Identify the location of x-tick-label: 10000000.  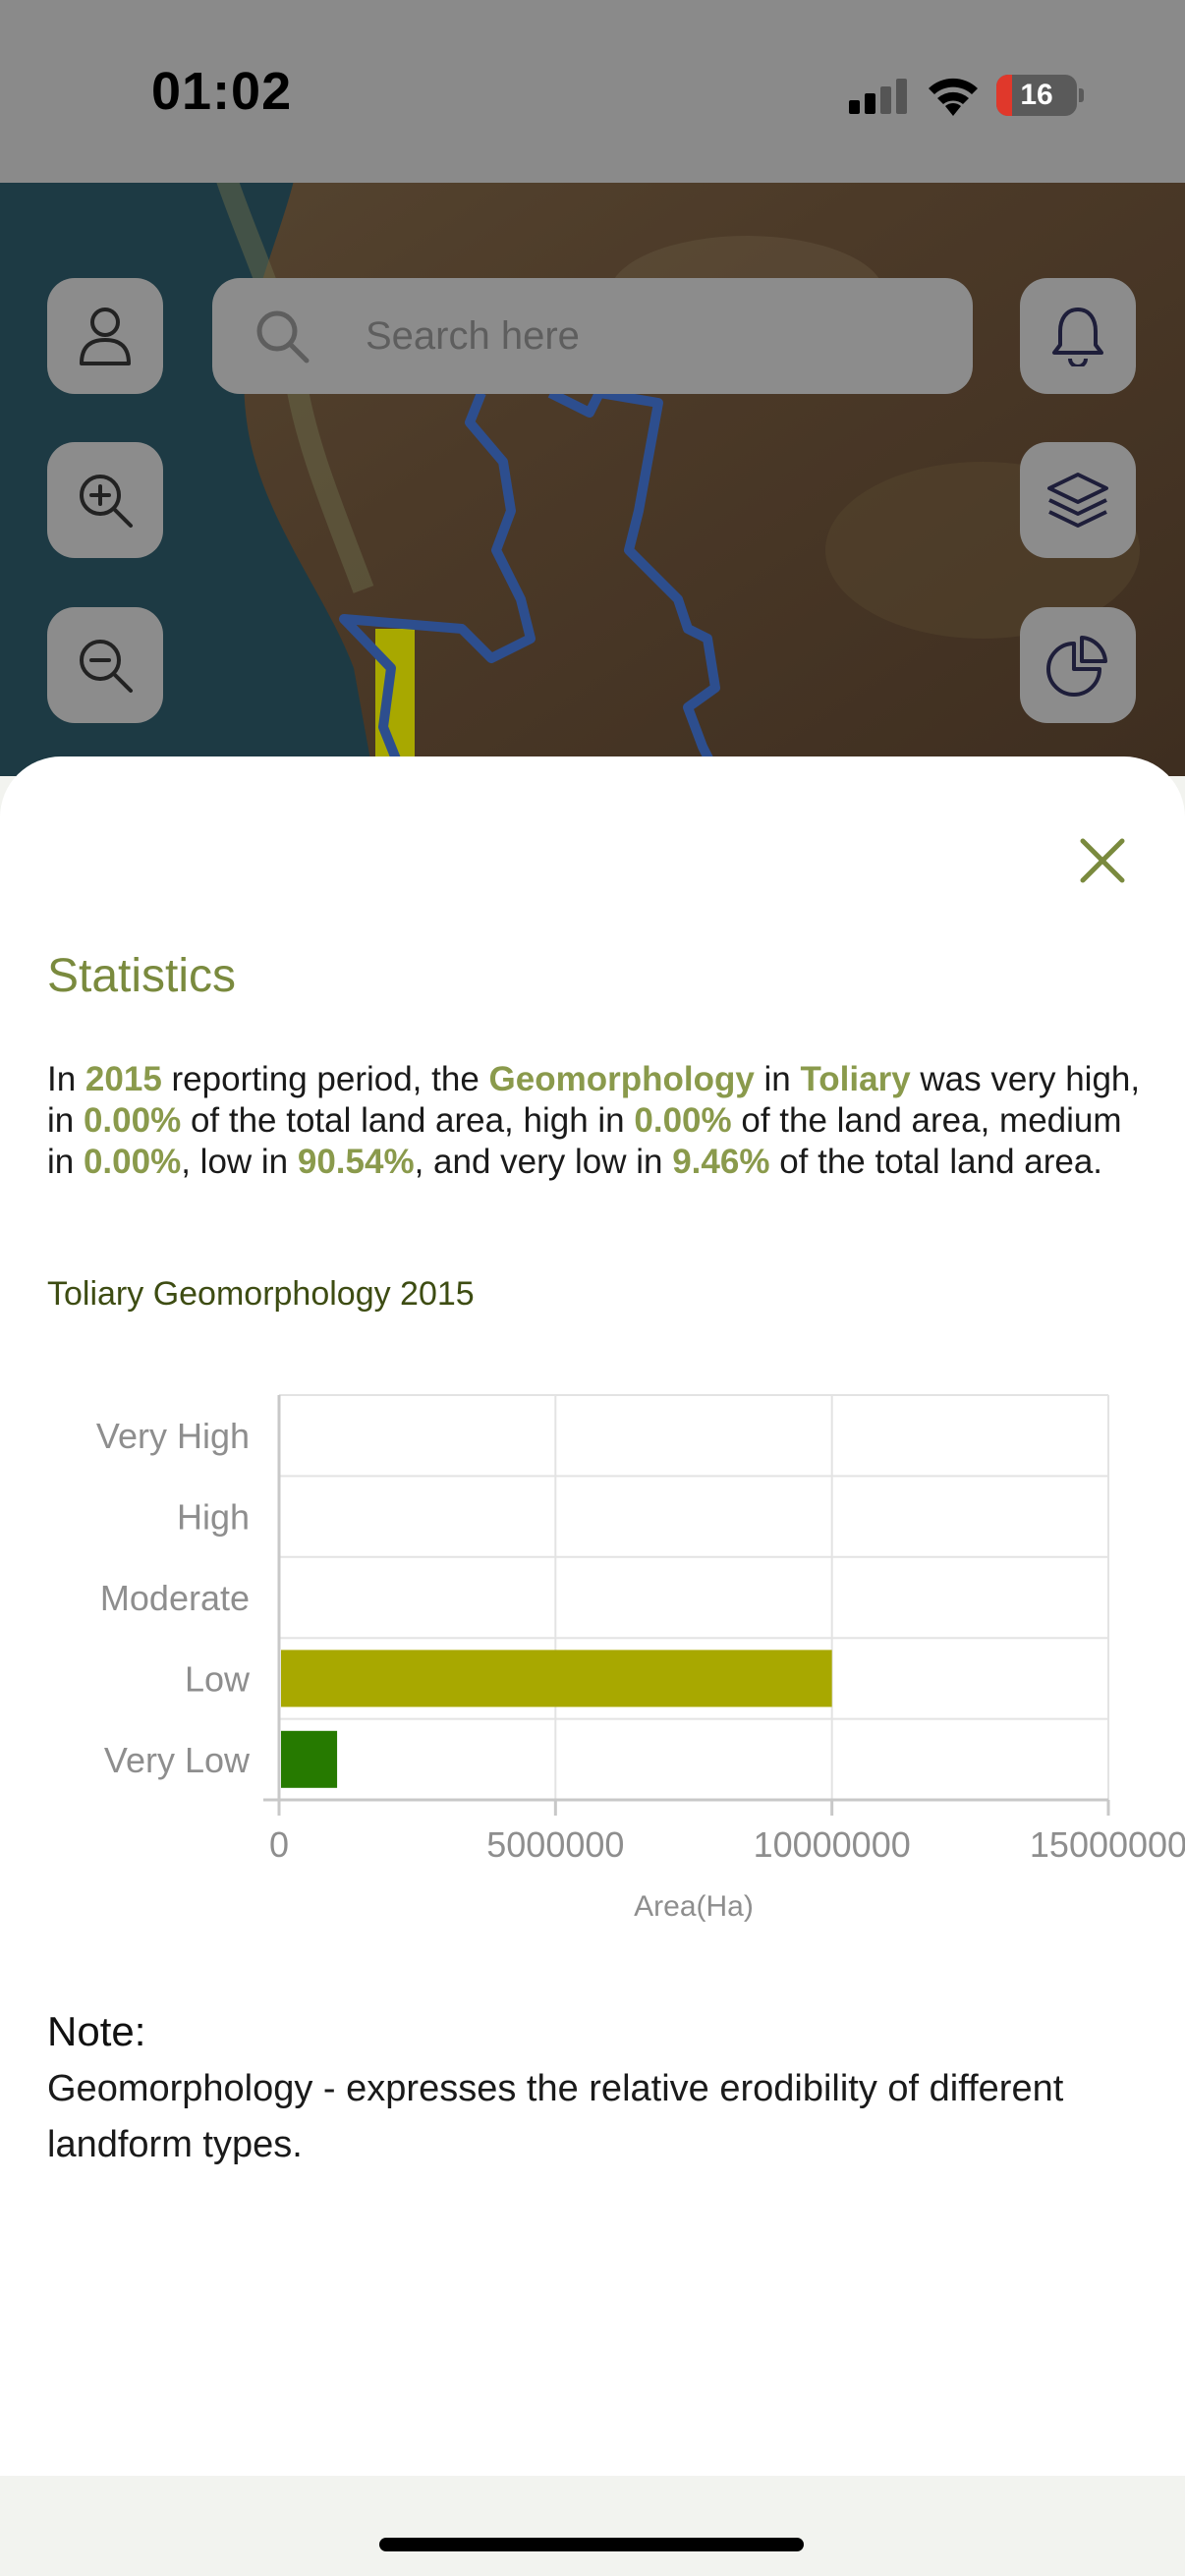
(833, 1844).